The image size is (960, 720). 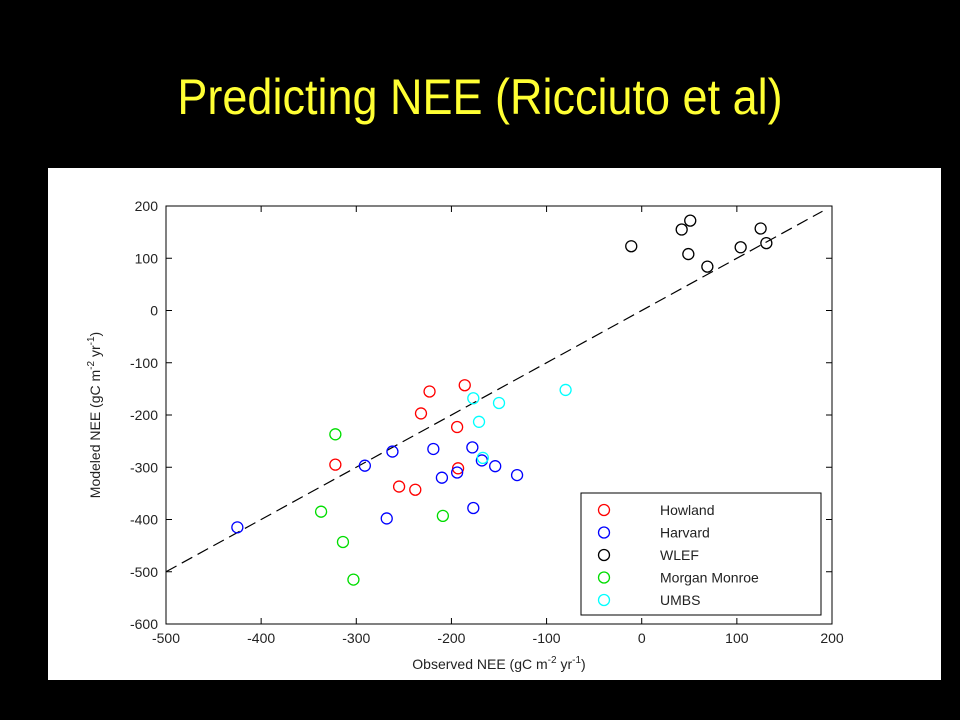 I want to click on legend-entry: UMBS, so click(x=680, y=600).